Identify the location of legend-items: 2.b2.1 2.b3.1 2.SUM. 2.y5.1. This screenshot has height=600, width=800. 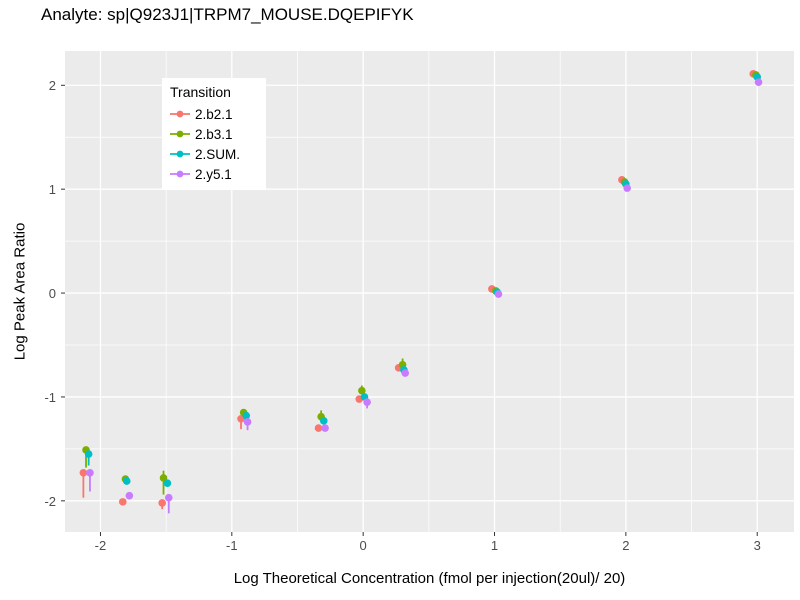
(217, 144).